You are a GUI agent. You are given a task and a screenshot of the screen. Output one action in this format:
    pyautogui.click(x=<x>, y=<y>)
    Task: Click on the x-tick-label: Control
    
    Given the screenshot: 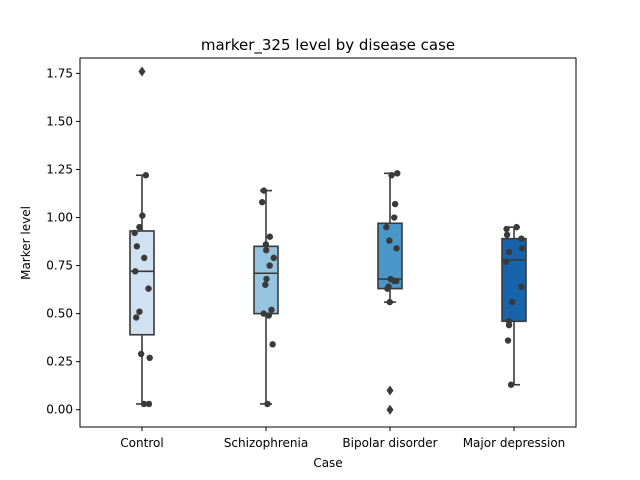 What is the action you would take?
    pyautogui.click(x=141, y=443)
    